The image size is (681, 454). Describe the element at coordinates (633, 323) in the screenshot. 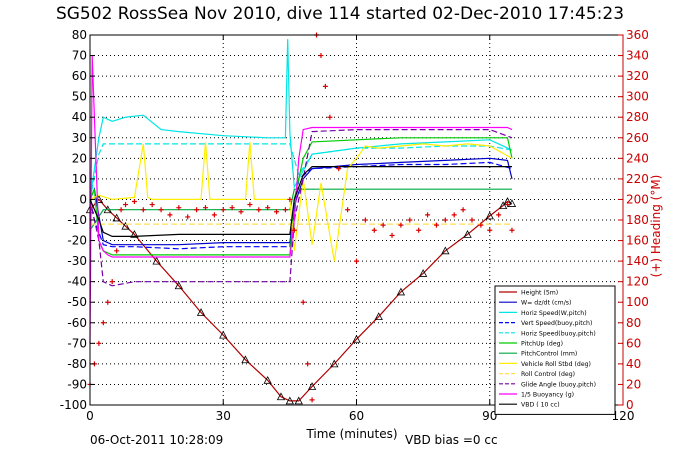

I see `y2-tick-label: 80` at that location.